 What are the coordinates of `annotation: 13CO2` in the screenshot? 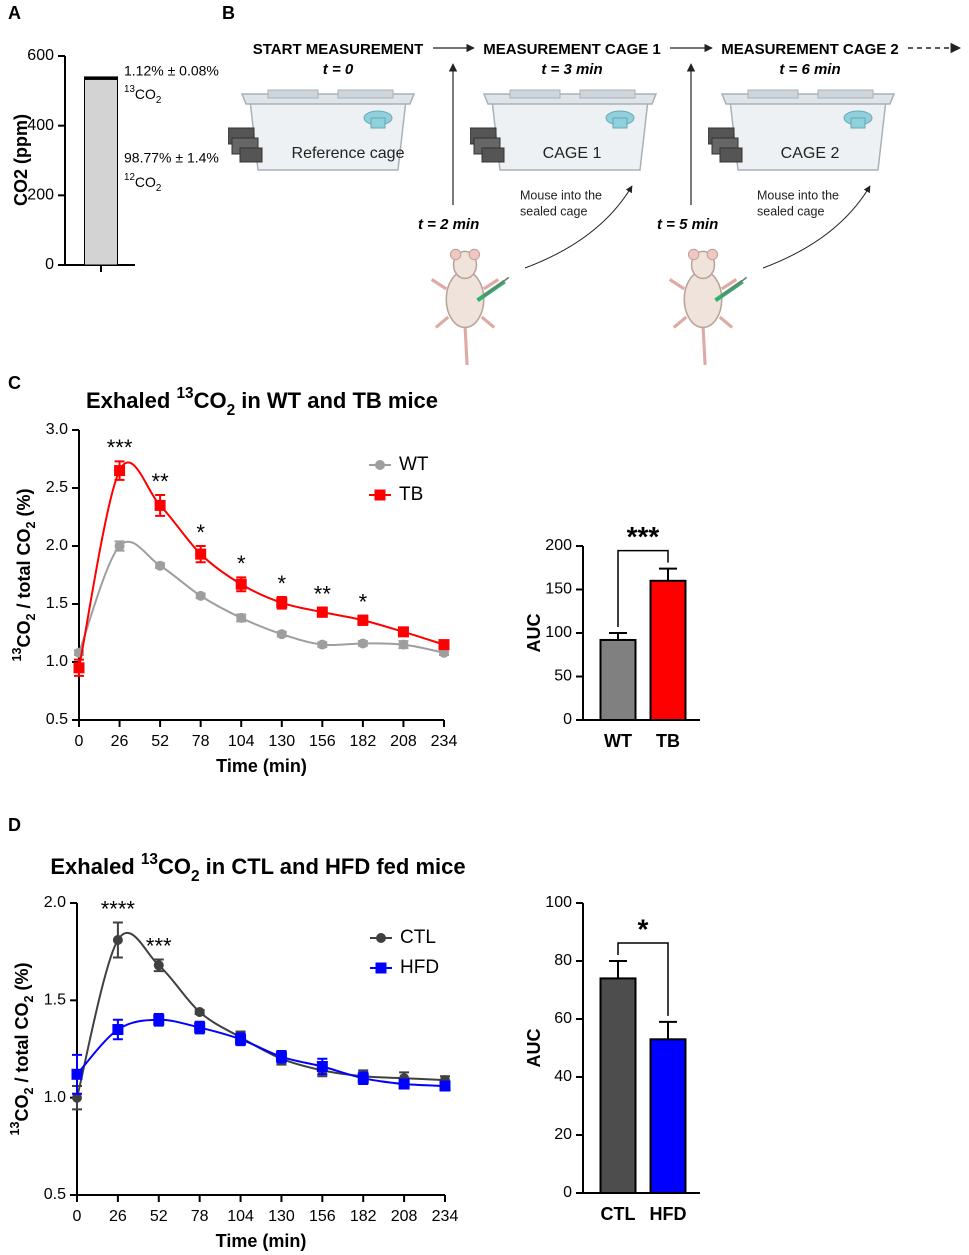 It's located at (142, 95).